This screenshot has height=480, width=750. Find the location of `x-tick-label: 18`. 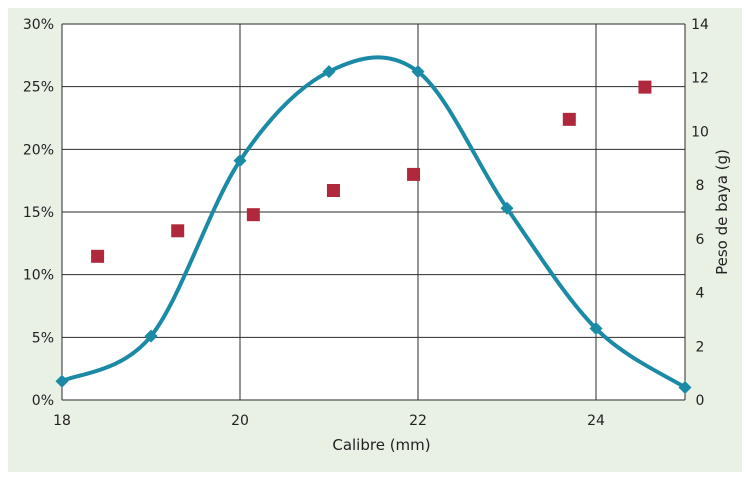

x-tick-label: 18 is located at coordinates (62, 421).